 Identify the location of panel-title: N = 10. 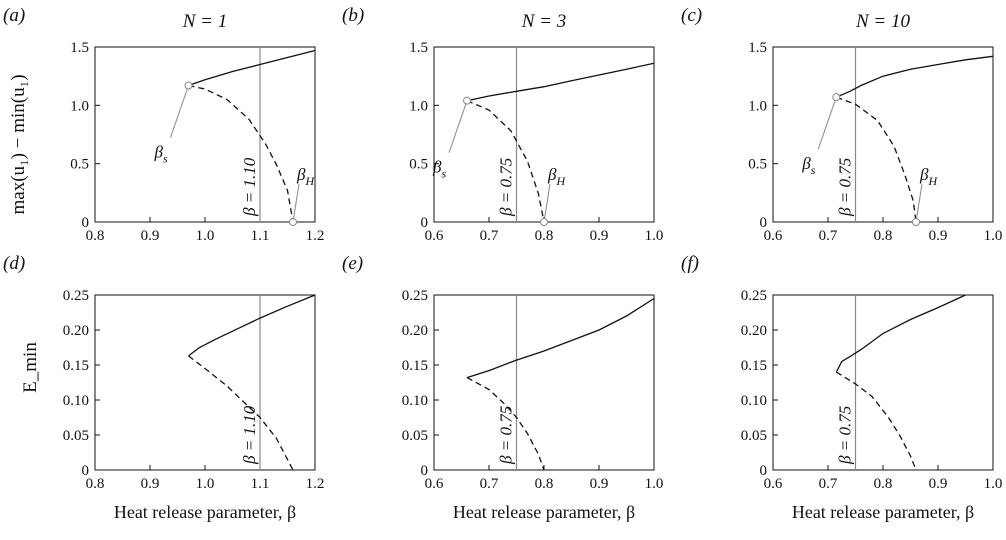
(882, 21).